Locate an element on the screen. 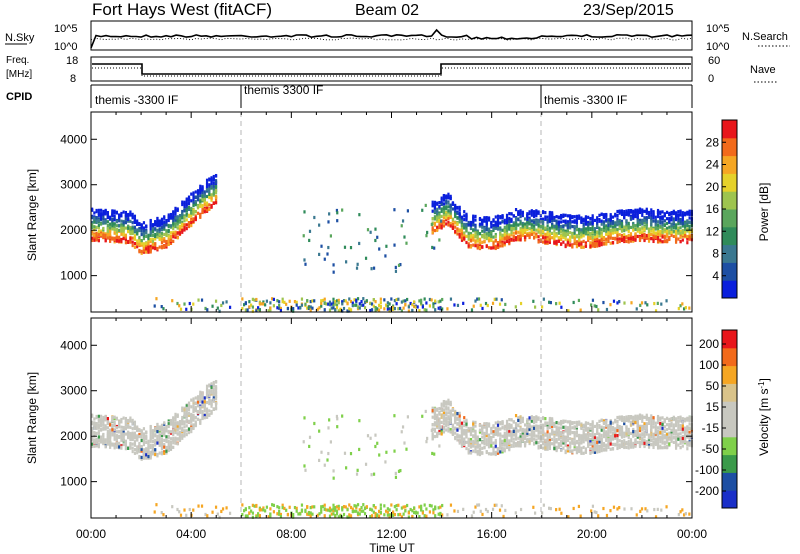 The height and width of the screenshot is (554, 800). date-label: 23/Sep/2015 is located at coordinates (628, 10).